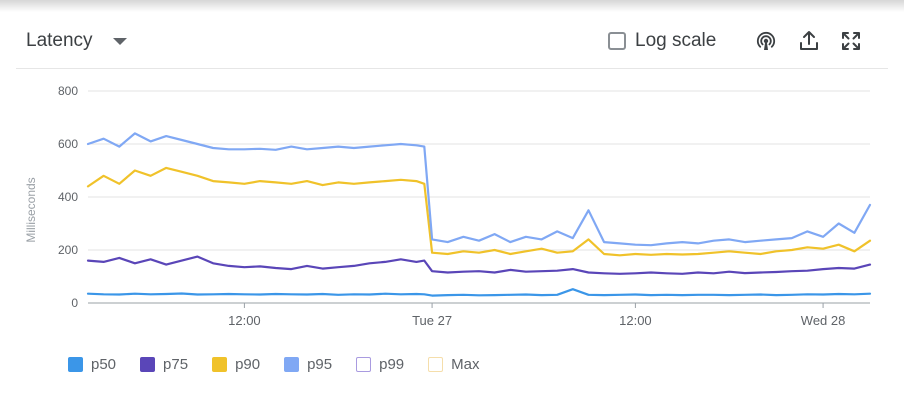 The image size is (904, 406). Describe the element at coordinates (119, 41) in the screenshot. I see `caret-down-icon` at that location.